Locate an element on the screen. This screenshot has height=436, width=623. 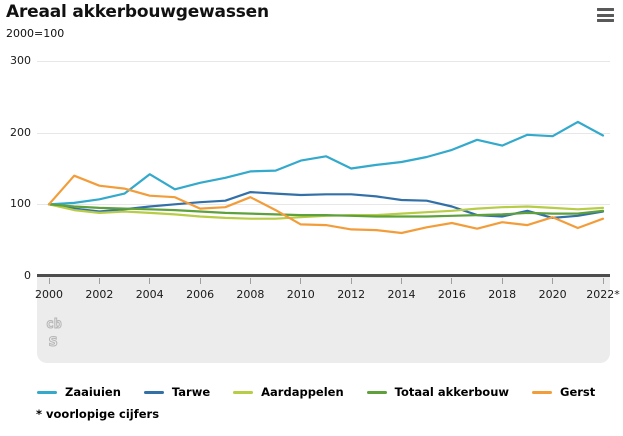
cbs-logo: cb s is located at coordinates (54, 334).